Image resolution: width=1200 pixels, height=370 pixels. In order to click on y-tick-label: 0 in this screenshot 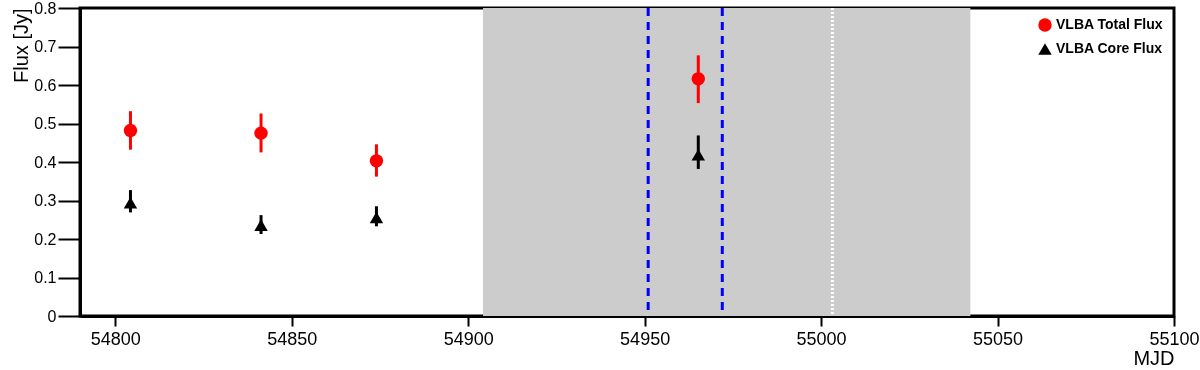, I will do `click(52, 316)`.